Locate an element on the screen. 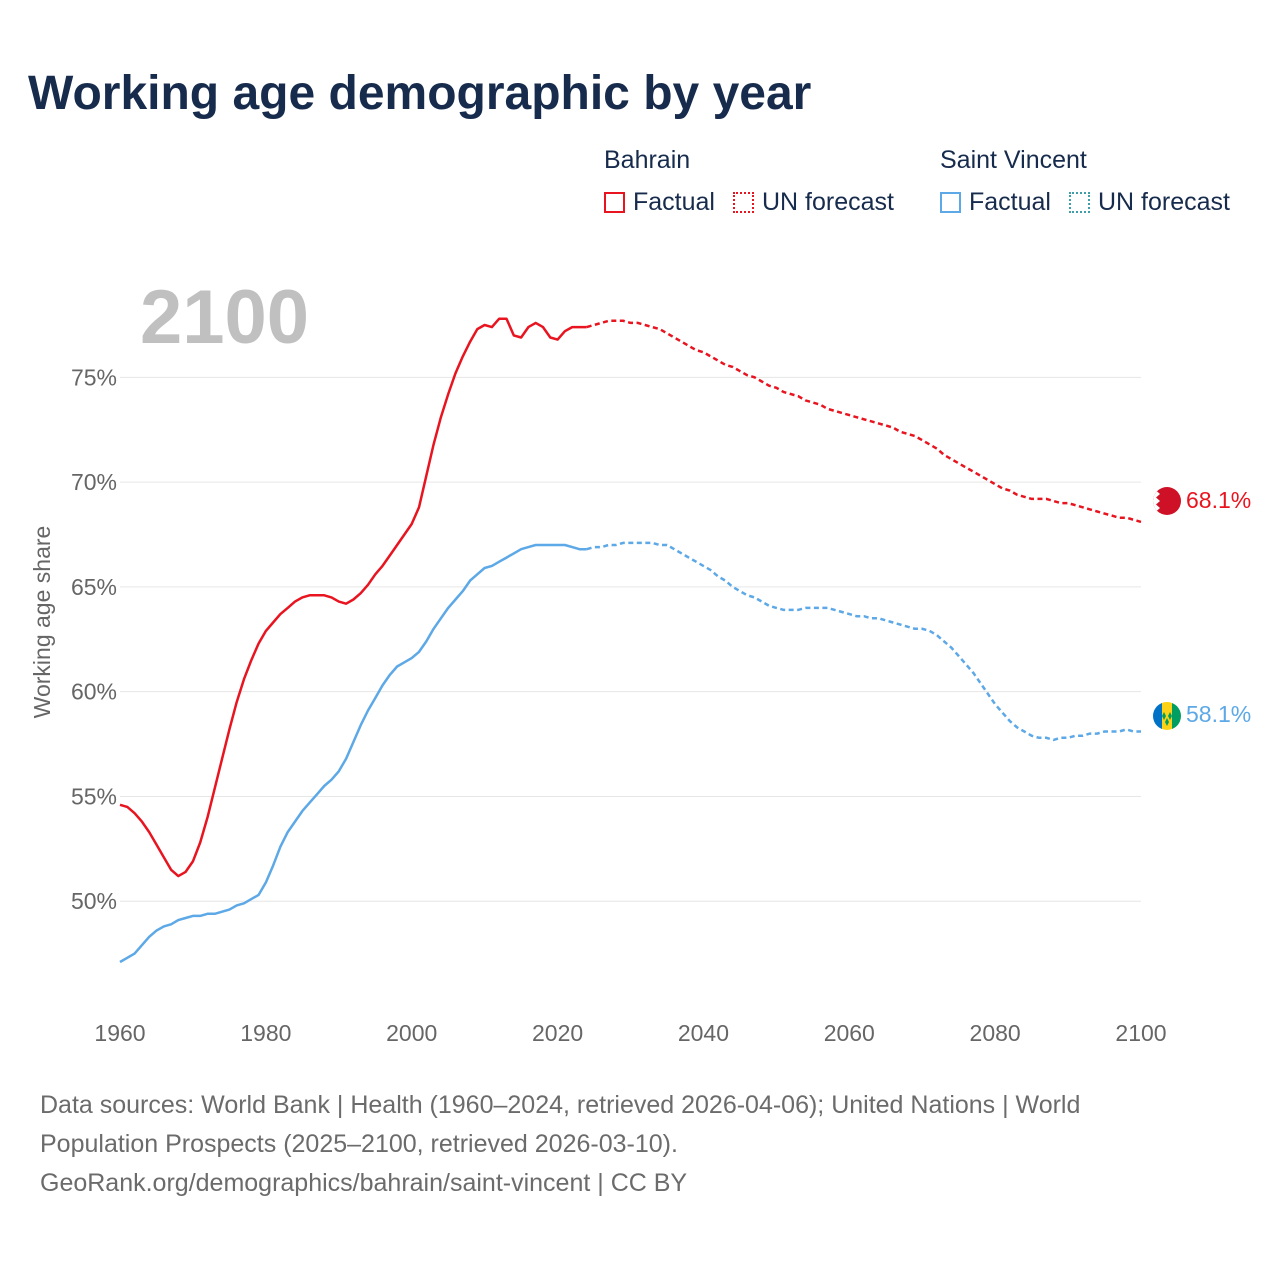  legend-bahrain-forecast-label: UN forecast is located at coordinates (827, 202).